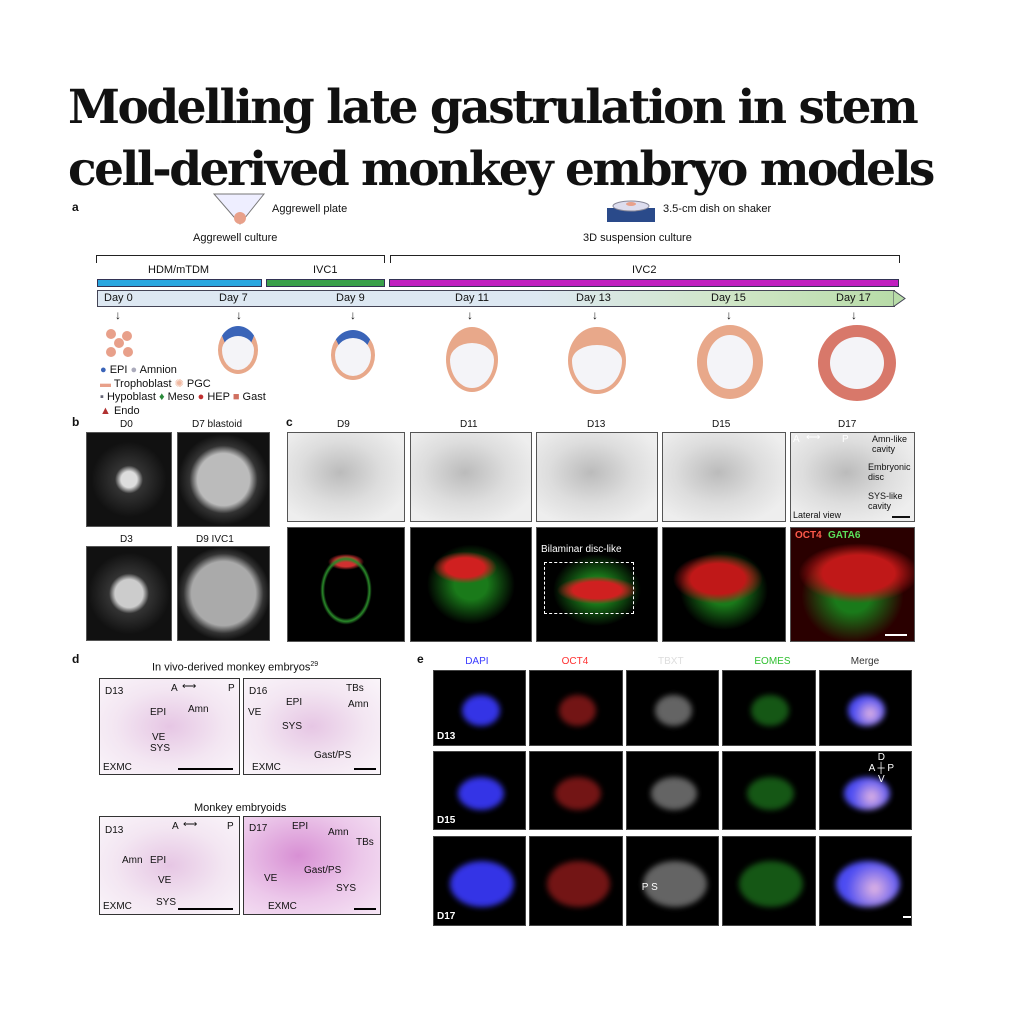 This screenshot has height=1012, width=1012. Describe the element at coordinates (231, 667) in the screenshot. I see `invivo-title-text: In vivo-derived monkey embryos` at that location.